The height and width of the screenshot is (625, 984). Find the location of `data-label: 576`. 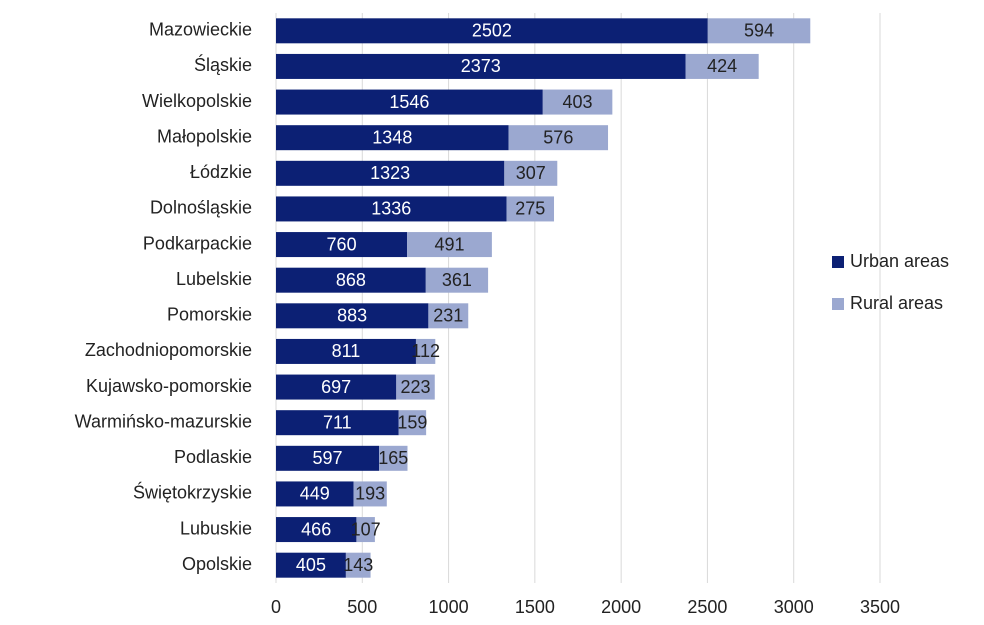

data-label: 576 is located at coordinates (558, 137).